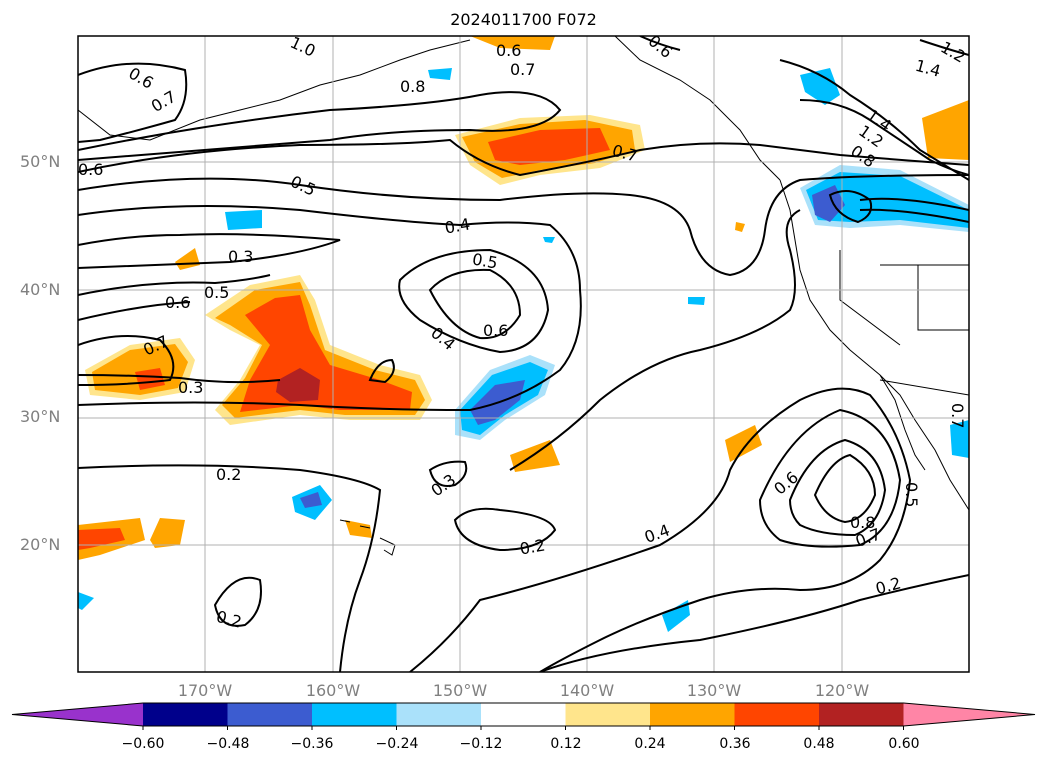 Image resolution: width=1047 pixels, height=765 pixels. Describe the element at coordinates (697, 108) in the screenshot. I see `coastline-alaska-panhandle` at that location.